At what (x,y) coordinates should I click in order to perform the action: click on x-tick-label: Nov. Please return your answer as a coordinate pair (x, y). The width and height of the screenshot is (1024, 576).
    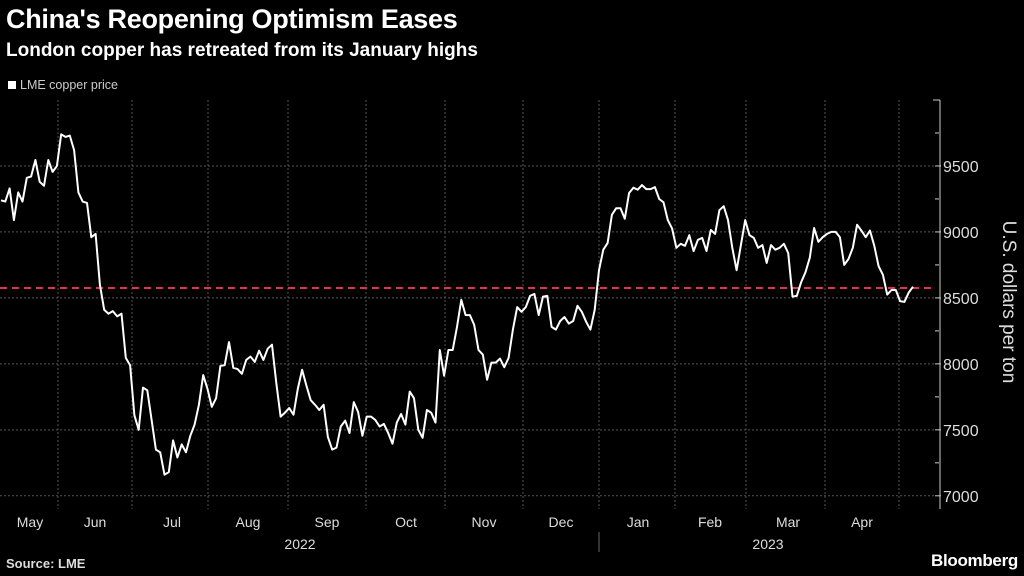
    Looking at the image, I should click on (484, 522).